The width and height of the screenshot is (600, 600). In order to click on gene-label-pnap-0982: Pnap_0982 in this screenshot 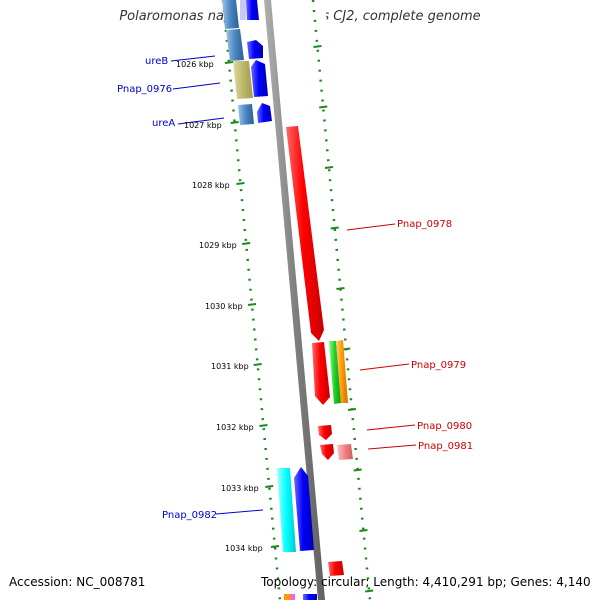, I will do `click(189, 515)`.